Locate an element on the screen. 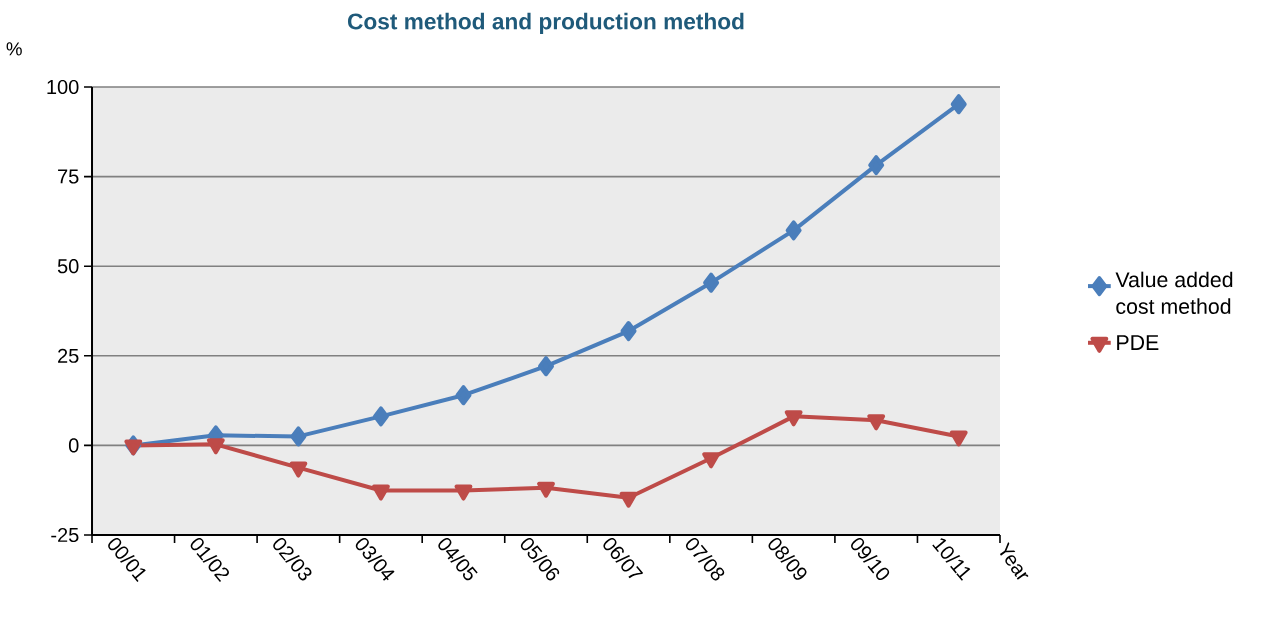 This screenshot has height=618, width=1283. legend-label: PDE is located at coordinates (1138, 342).